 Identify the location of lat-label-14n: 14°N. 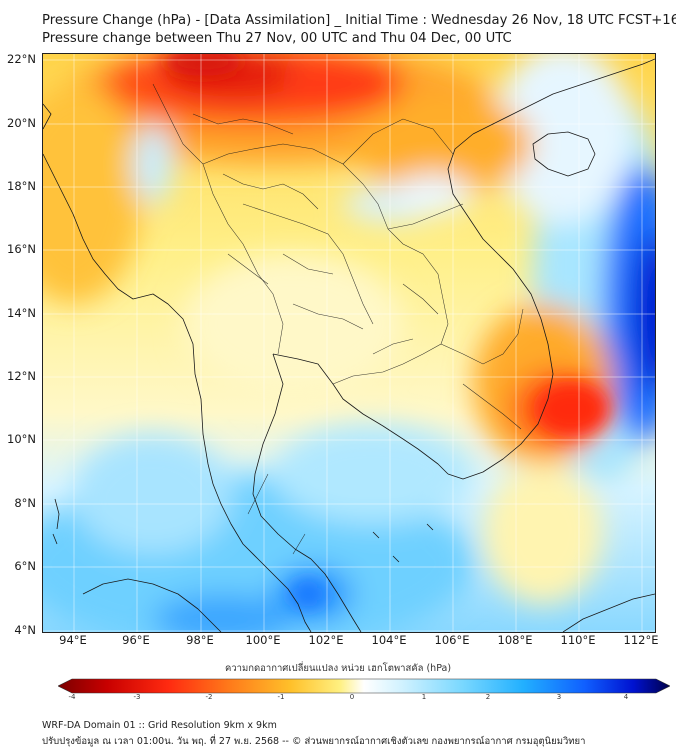
(21, 313).